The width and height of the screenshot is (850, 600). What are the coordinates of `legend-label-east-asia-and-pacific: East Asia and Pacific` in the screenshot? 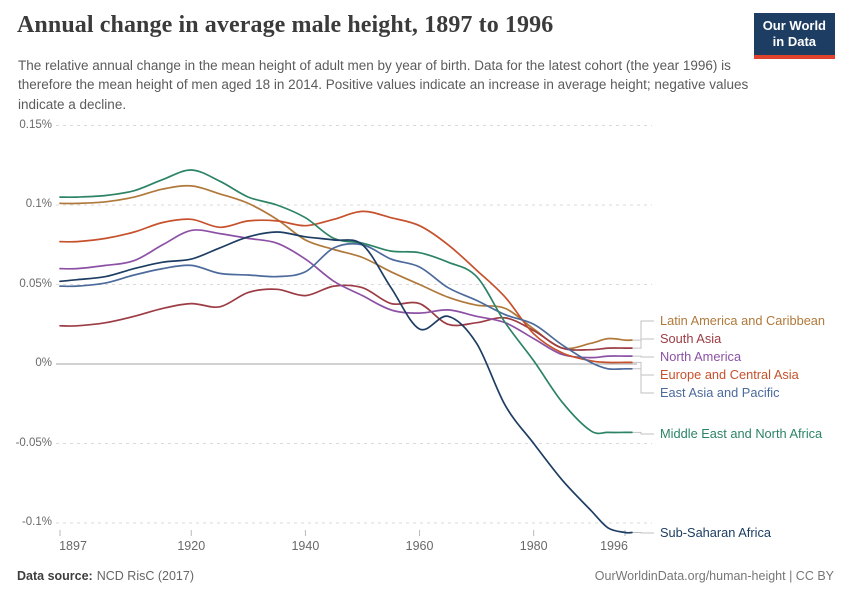 It's located at (720, 392).